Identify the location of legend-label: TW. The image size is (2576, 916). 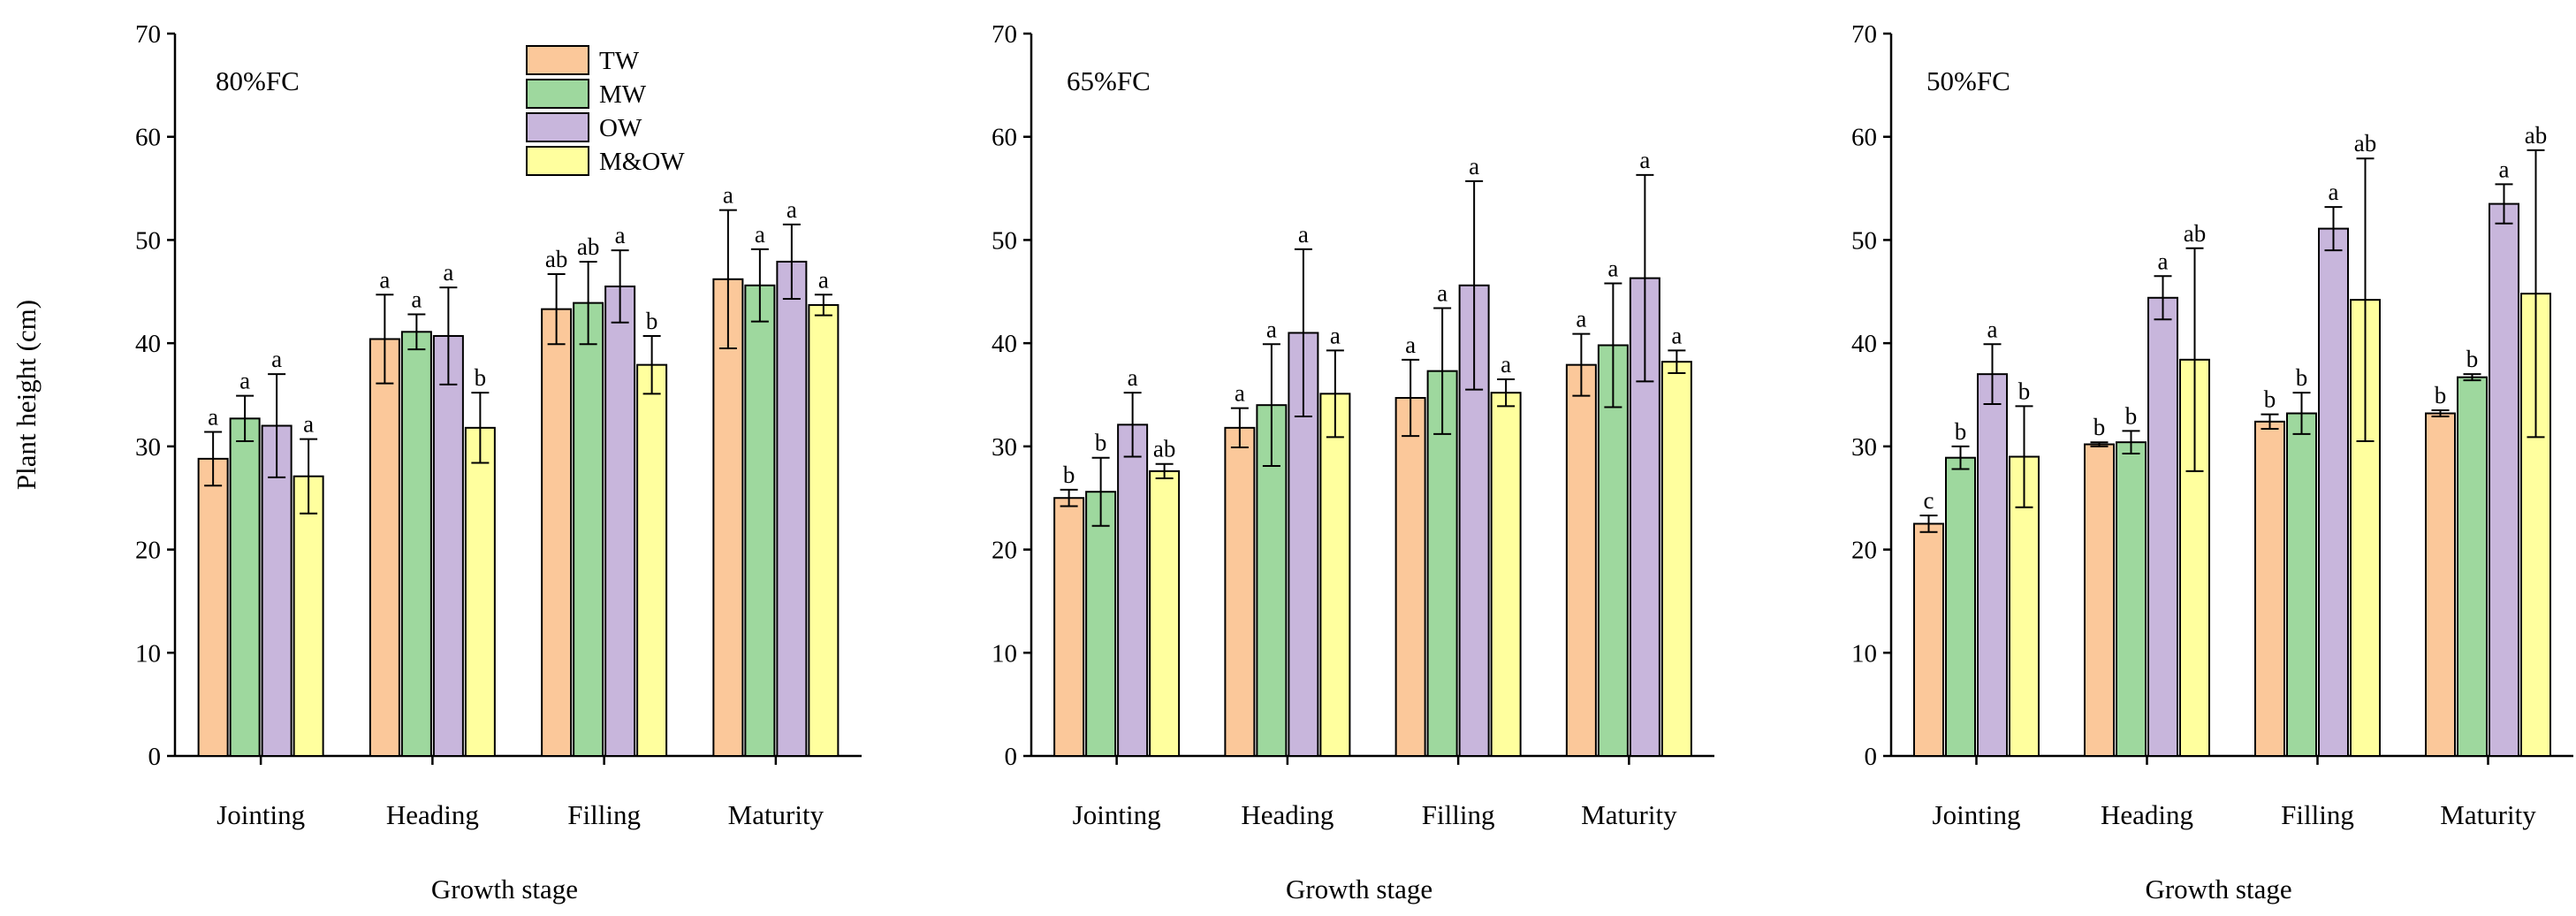
(619, 61).